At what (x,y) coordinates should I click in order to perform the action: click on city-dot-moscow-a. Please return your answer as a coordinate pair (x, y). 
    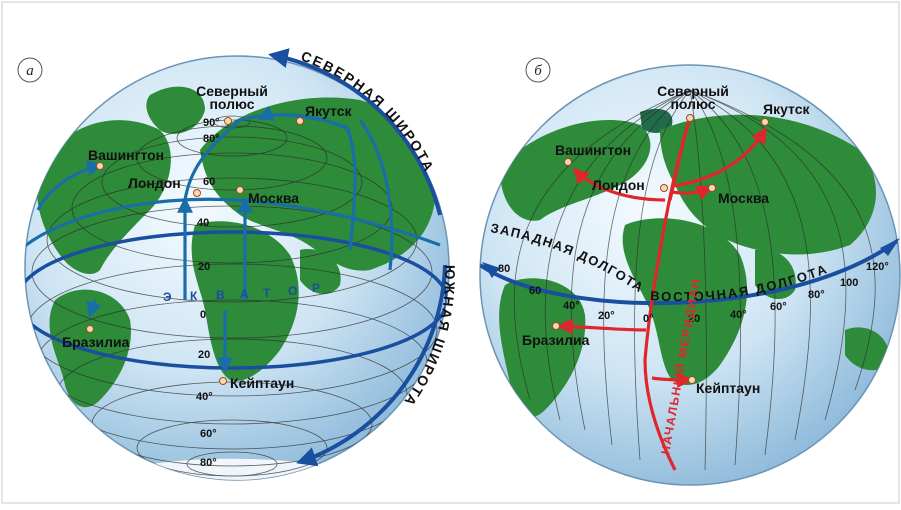
    Looking at the image, I should click on (240, 190).